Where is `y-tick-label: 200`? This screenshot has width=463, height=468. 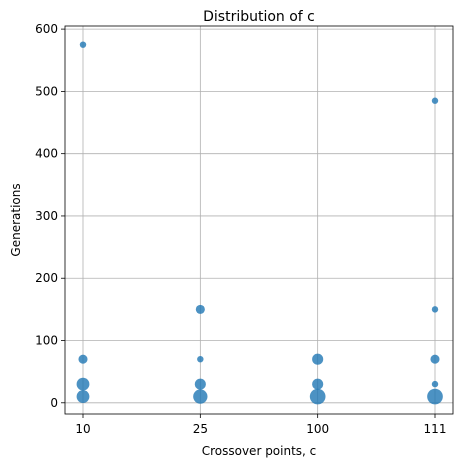
y-tick-label: 200 is located at coordinates (46, 278).